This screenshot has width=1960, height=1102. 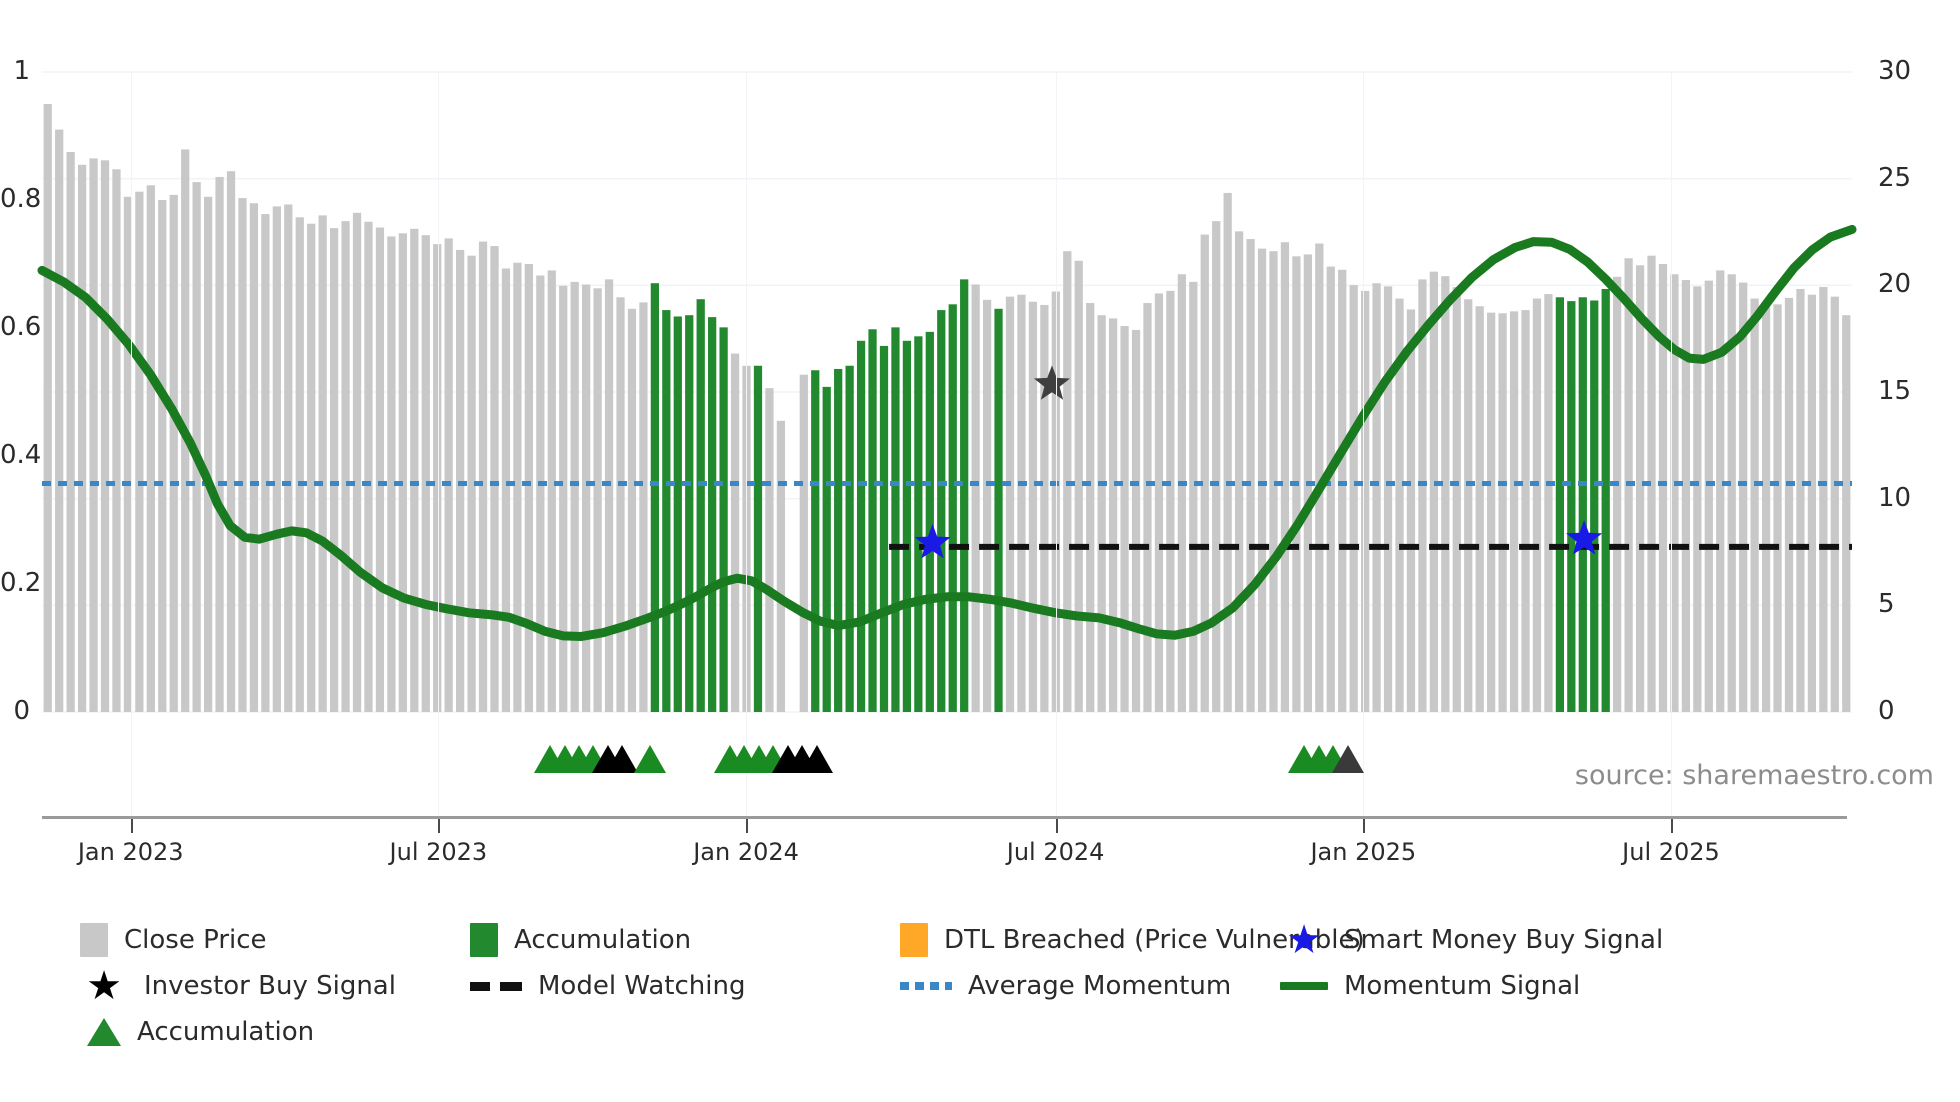 I want to click on legend-label: Model Watching, so click(x=642, y=986).